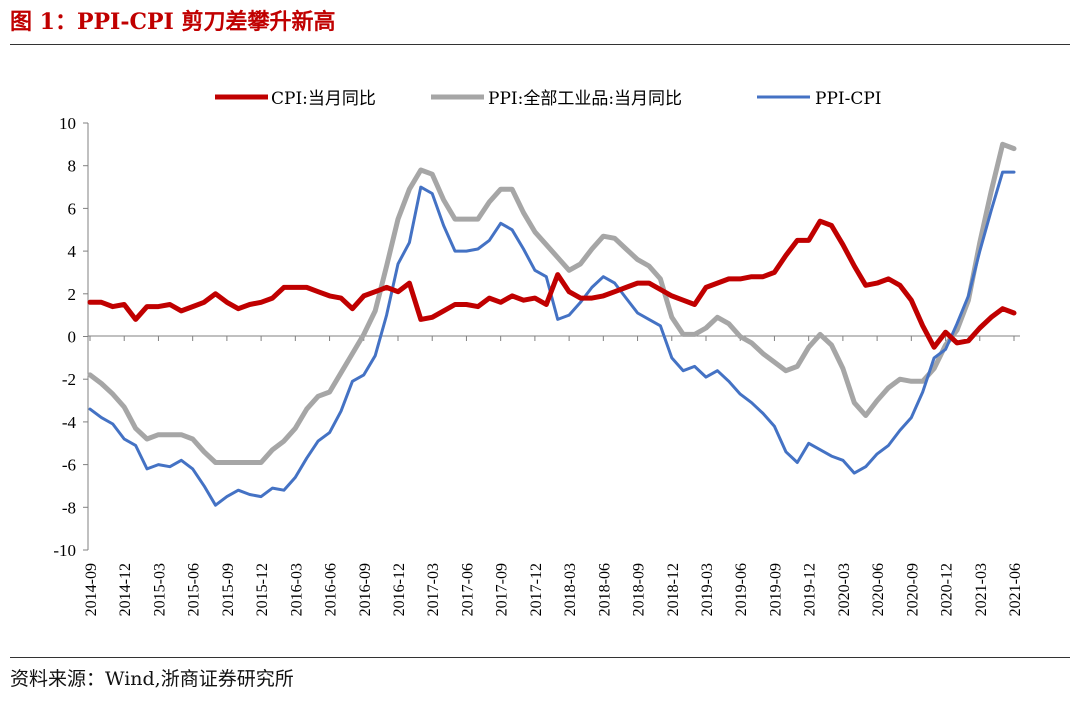 Image resolution: width=1080 pixels, height=703 pixels. I want to click on y-tick-label: 6, so click(72, 208).